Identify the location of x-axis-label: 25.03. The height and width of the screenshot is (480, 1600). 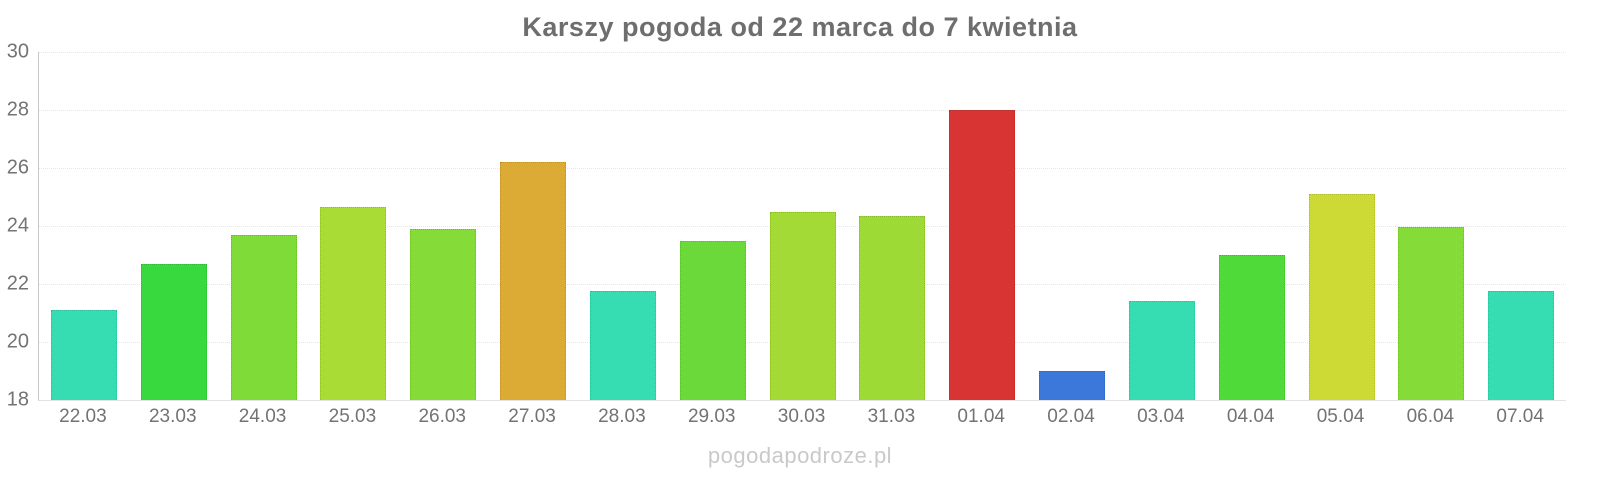
(352, 416).